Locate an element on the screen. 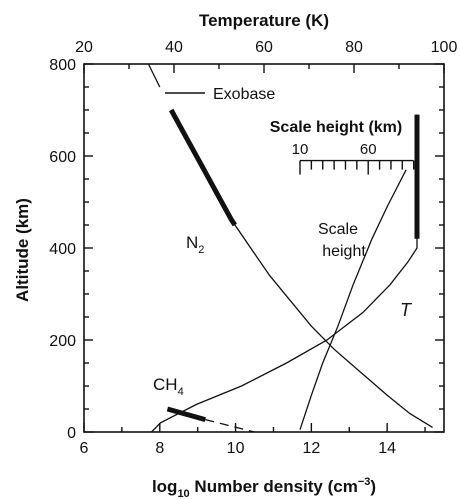 The image size is (460, 499). scale-height-curve is located at coordinates (353, 299).